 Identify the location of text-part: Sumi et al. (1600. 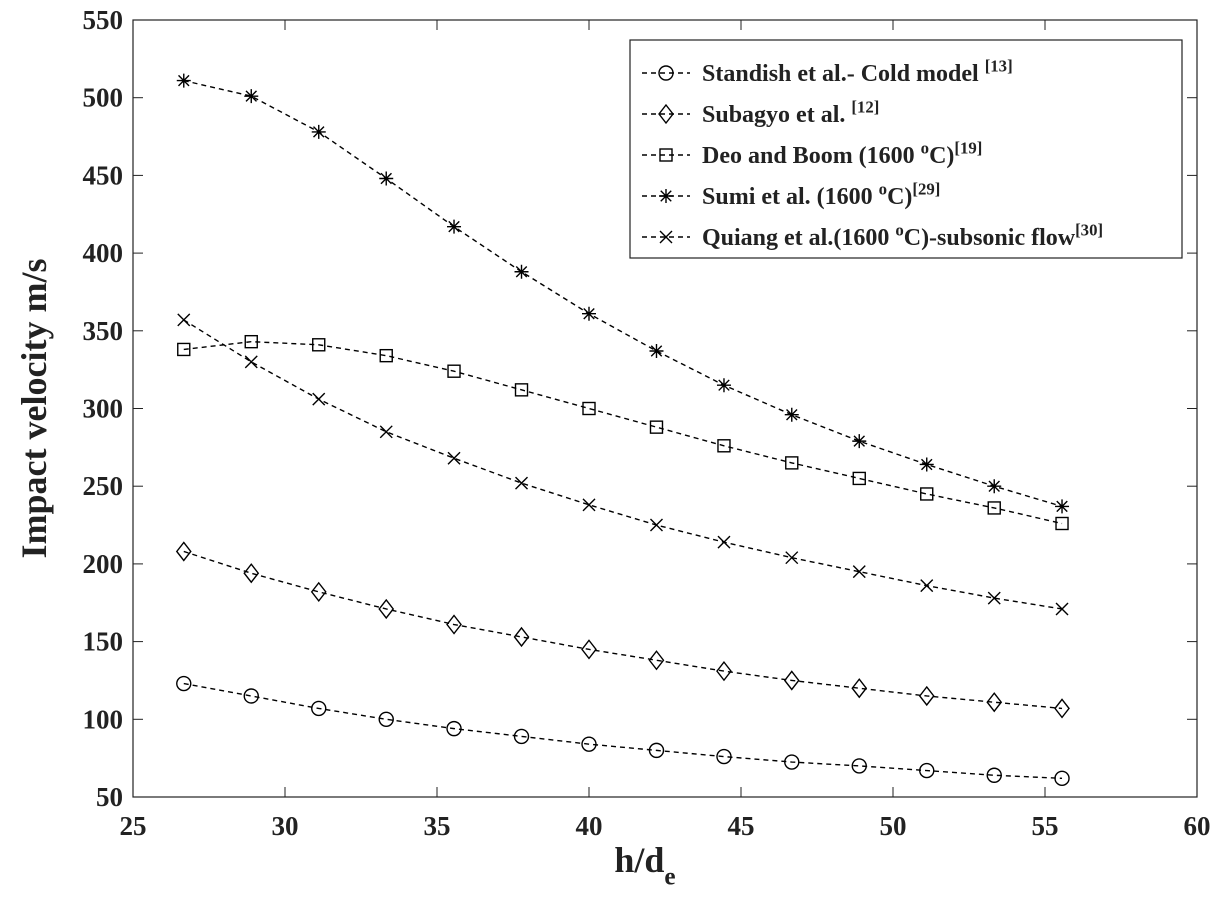
(790, 197).